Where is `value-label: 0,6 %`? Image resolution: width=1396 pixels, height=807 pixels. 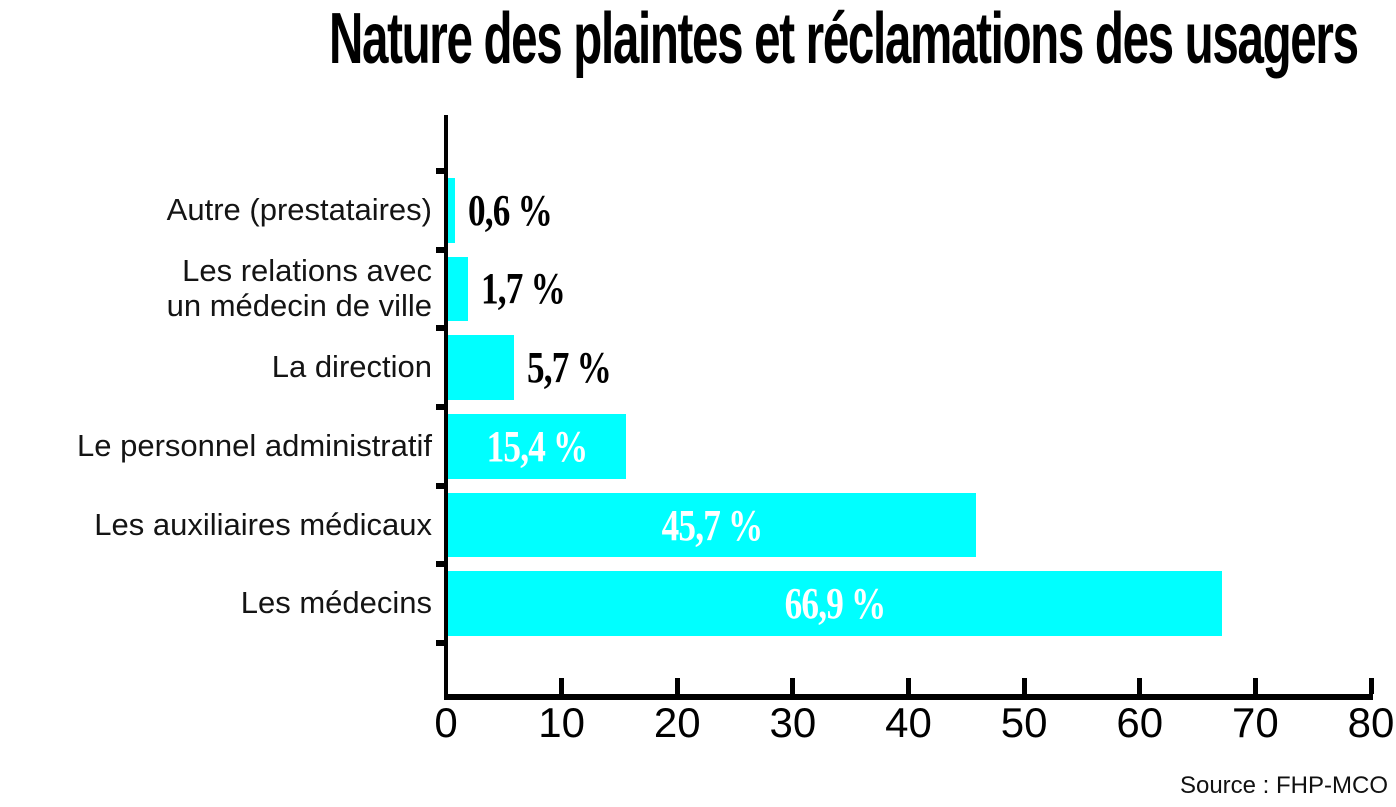
value-label: 0,6 % is located at coordinates (520, 210).